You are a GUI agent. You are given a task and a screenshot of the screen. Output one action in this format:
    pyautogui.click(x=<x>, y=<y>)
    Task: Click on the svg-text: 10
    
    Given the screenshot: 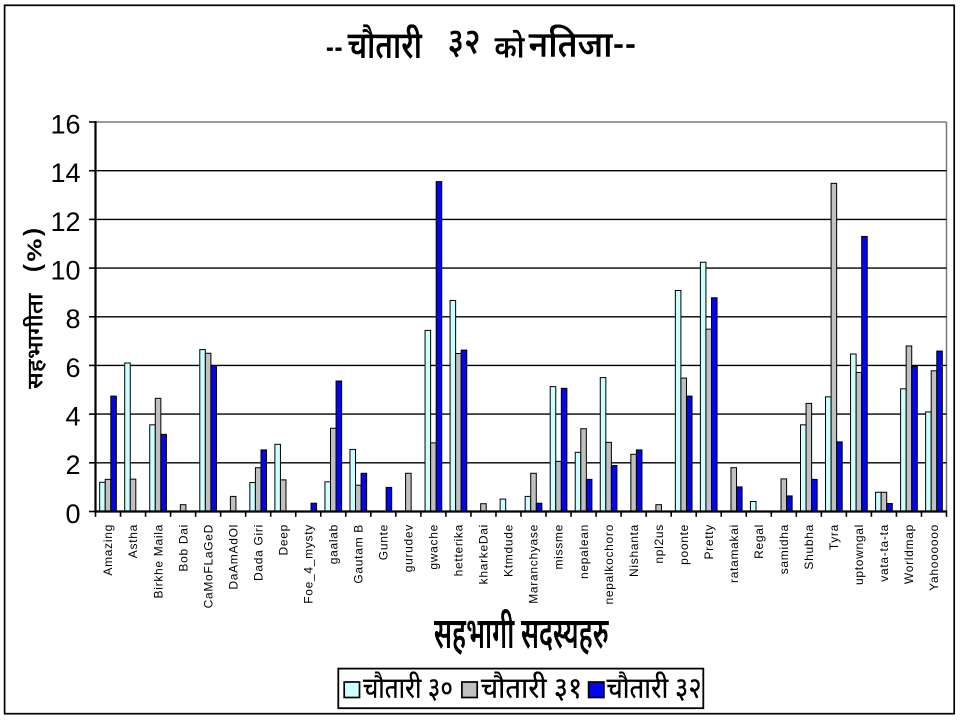 What is the action you would take?
    pyautogui.click(x=65, y=271)
    